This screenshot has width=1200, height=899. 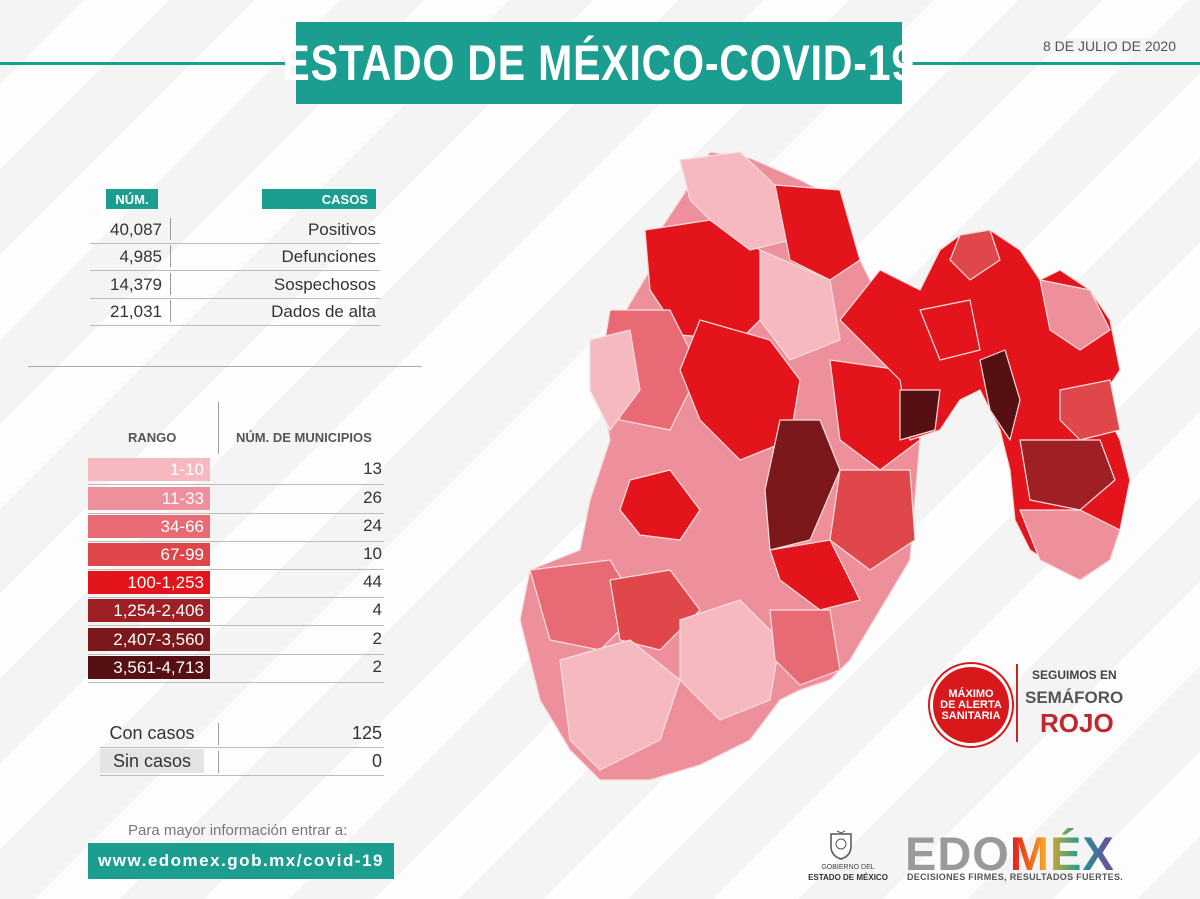 I want to click on range-row: 1-10 13, so click(x=236, y=470).